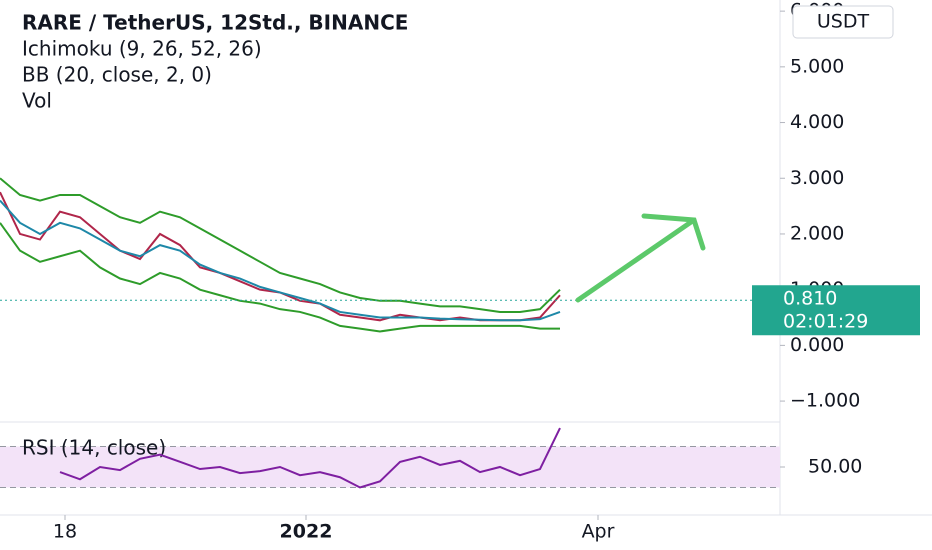  I want to click on rsi-band, so click(390, 467).